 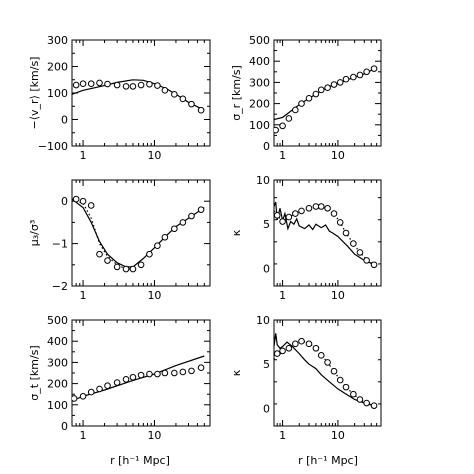 What do you see at coordinates (259, 82) in the screenshot?
I see `y-tick-label: 300` at bounding box center [259, 82].